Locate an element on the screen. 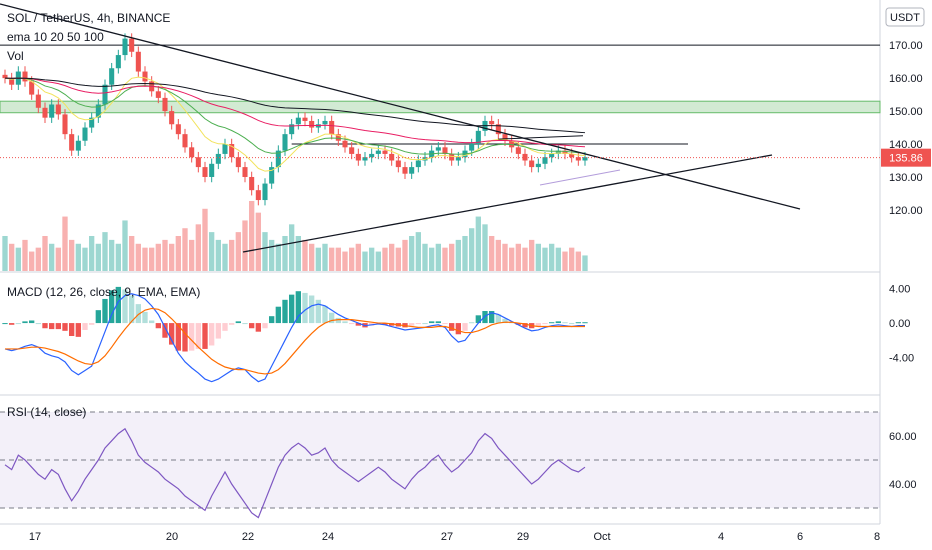 The width and height of the screenshot is (932, 550). currency-button is located at coordinates (905, 17).